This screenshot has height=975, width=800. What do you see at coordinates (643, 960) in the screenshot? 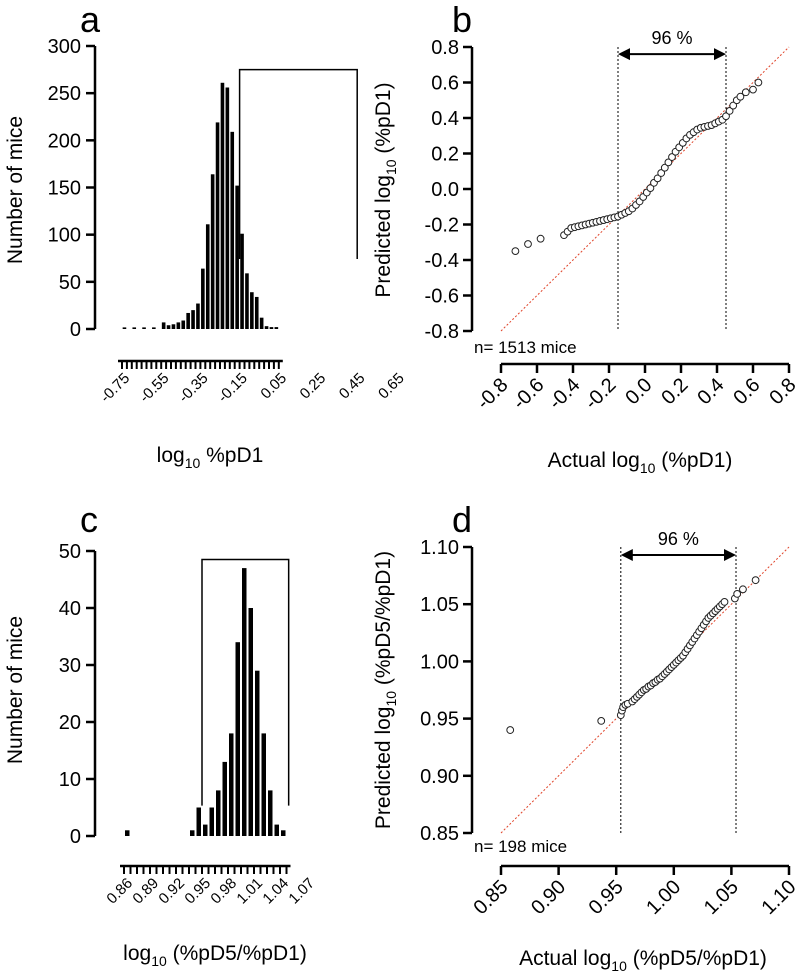
I see `panel-d-x-label: Actual log10 (%pD5/%pD1)` at bounding box center [643, 960].